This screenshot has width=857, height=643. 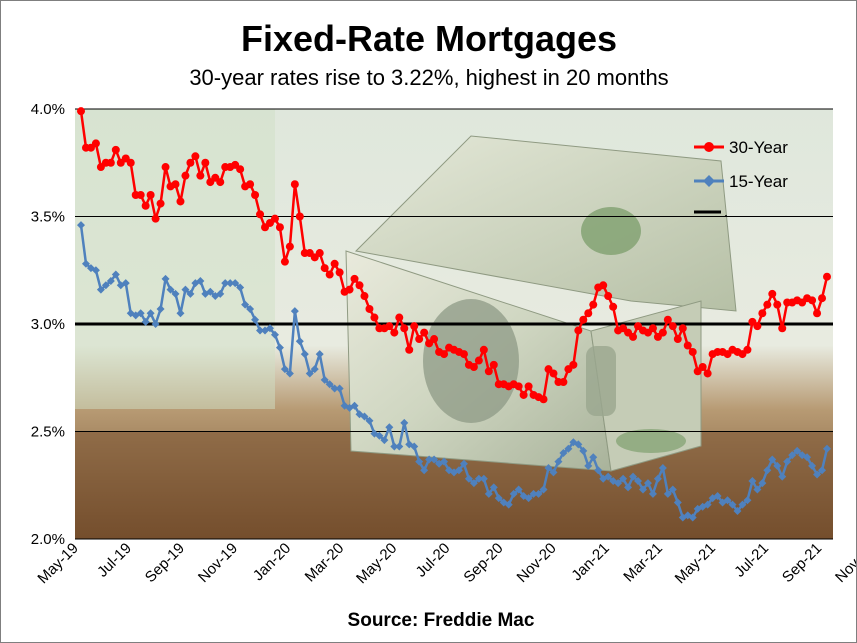 I want to click on chart-title: Fixed-Rate Mortgages, so click(x=429, y=38).